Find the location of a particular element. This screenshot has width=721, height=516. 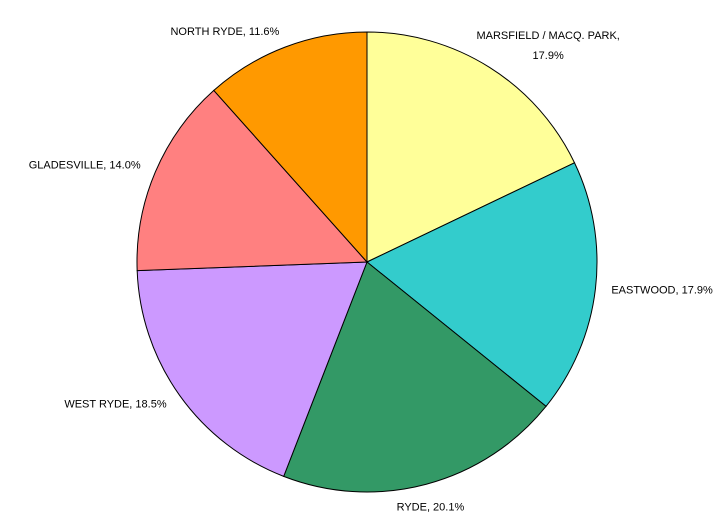

slice-label: NORTH RYDE, 11.6% is located at coordinates (224, 32).